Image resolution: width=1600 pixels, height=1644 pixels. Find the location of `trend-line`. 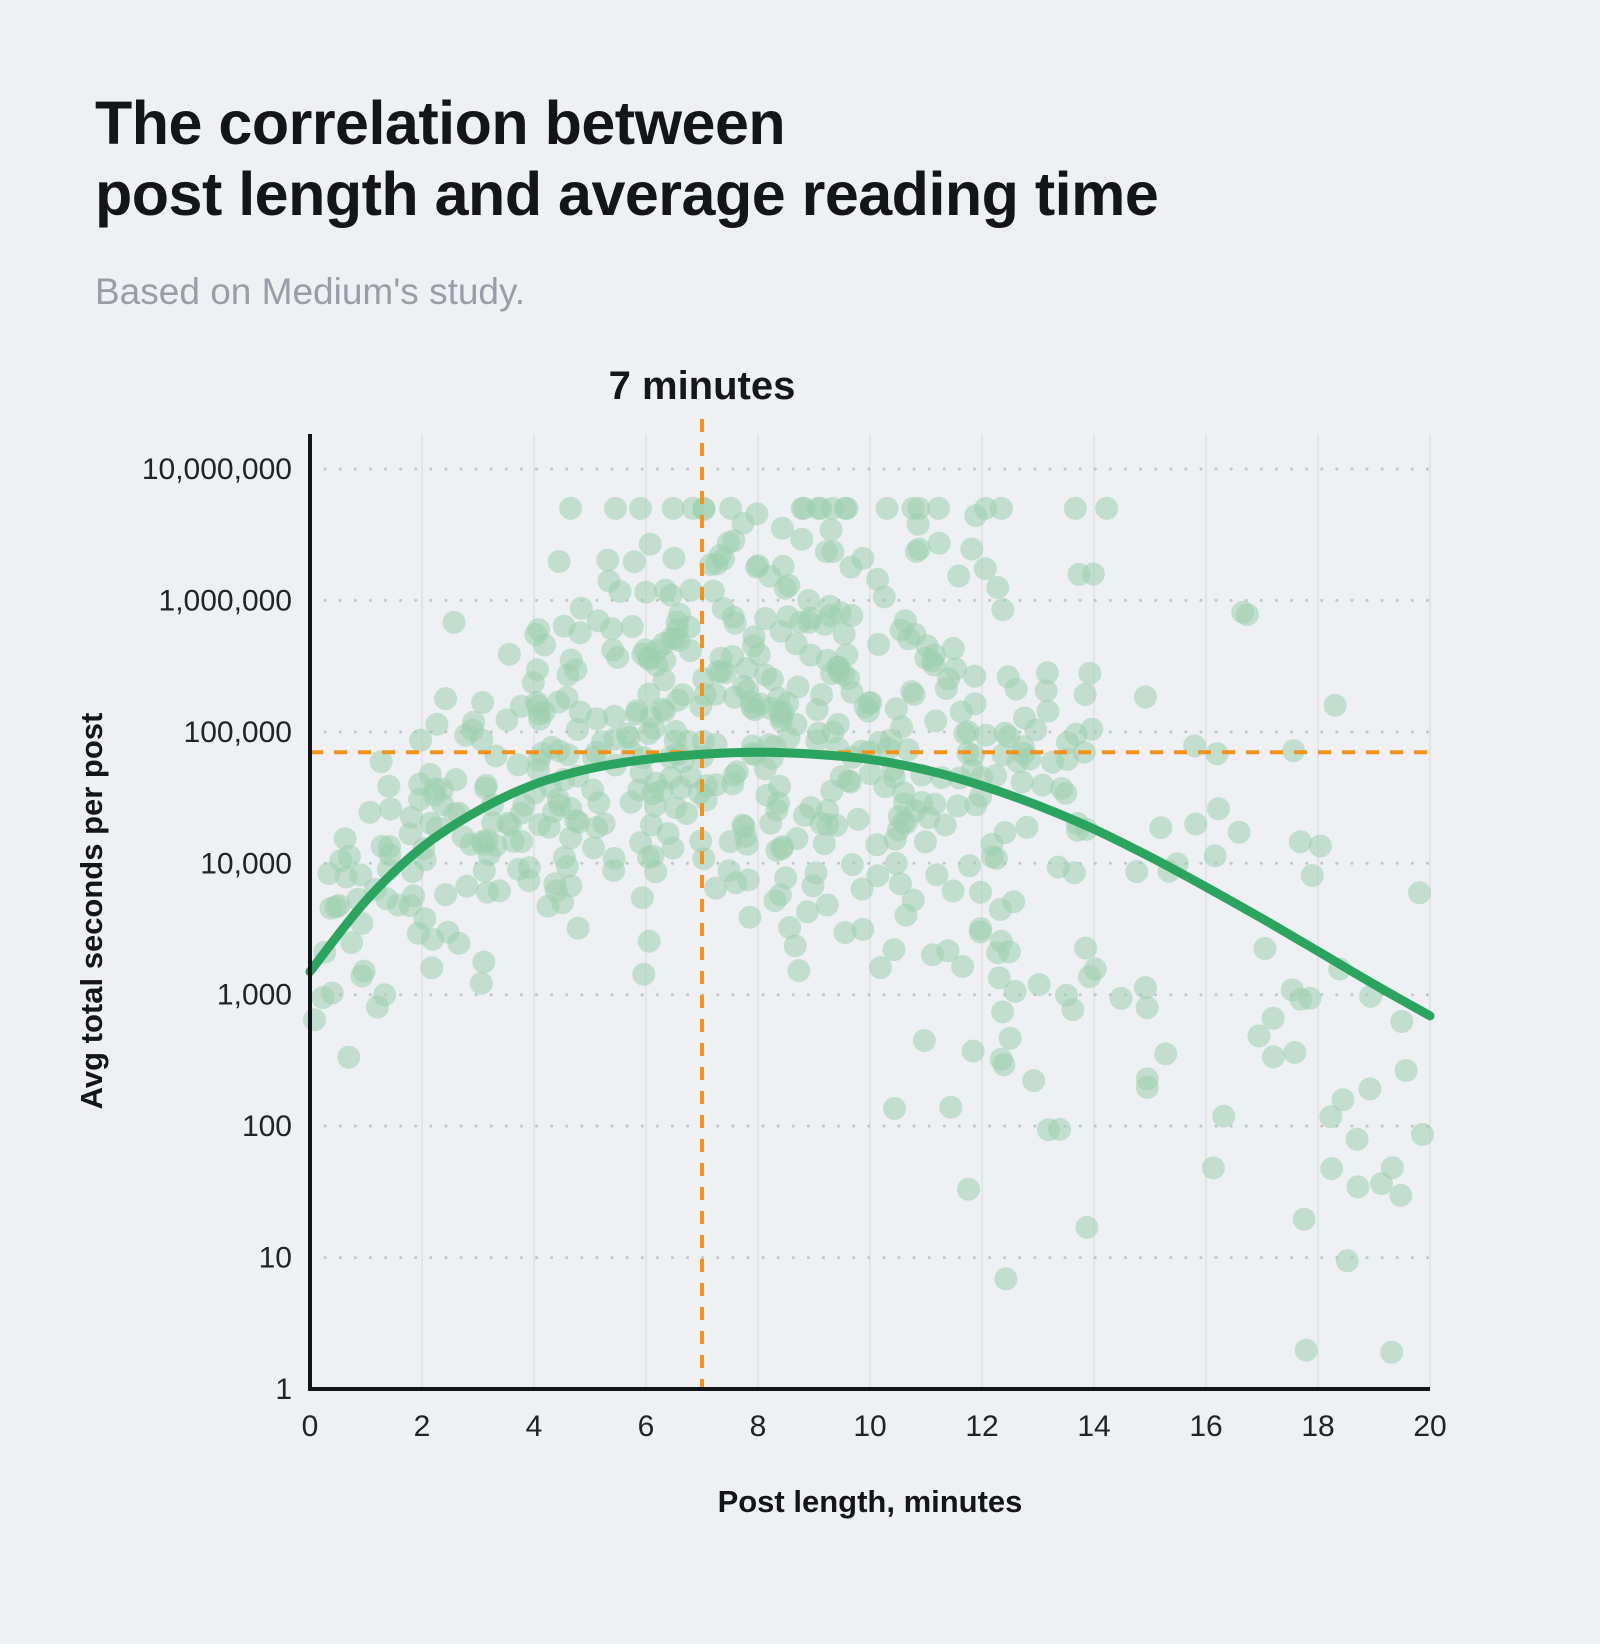

trend-line is located at coordinates (870, 884).